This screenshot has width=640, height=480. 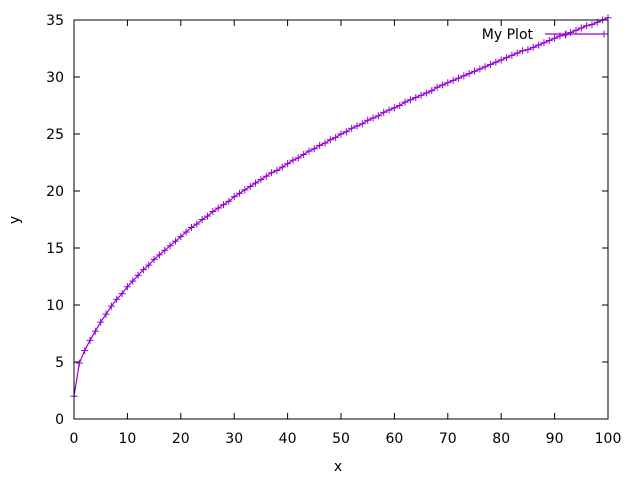 What do you see at coordinates (341, 439) in the screenshot?
I see `x-tick-label: 50` at bounding box center [341, 439].